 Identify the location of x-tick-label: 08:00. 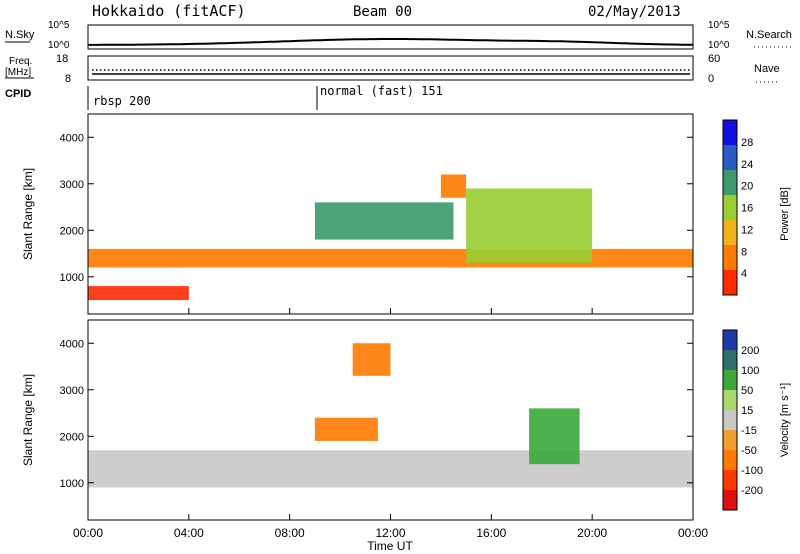
(290, 533).